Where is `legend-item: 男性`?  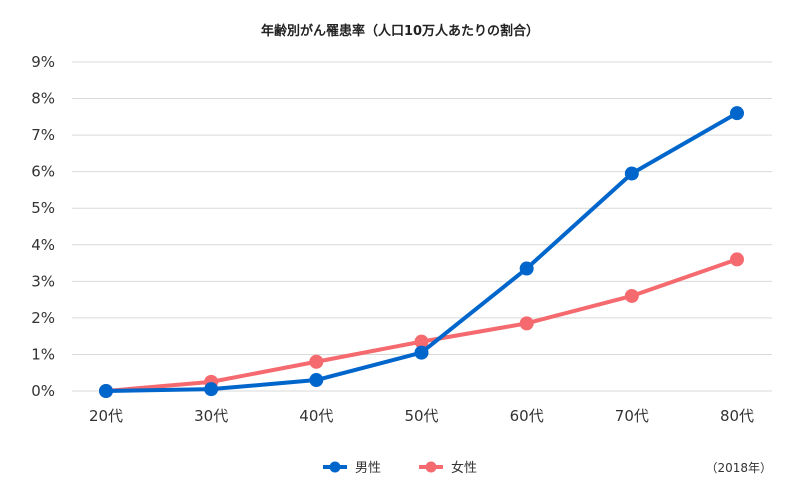
legend-item: 男性 is located at coordinates (352, 468).